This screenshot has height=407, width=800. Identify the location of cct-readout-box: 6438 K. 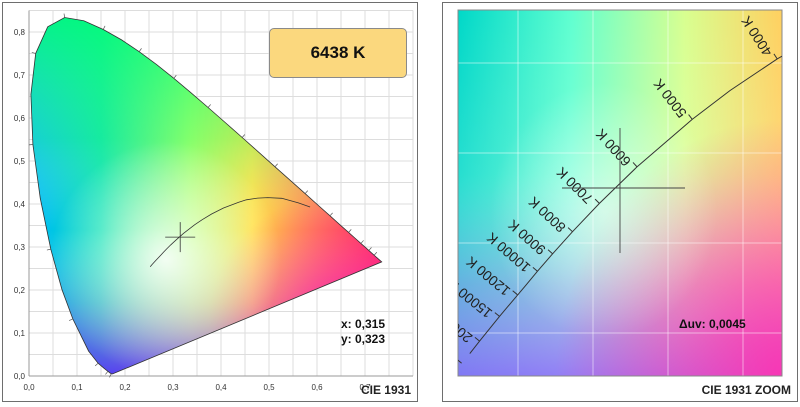
(338, 53).